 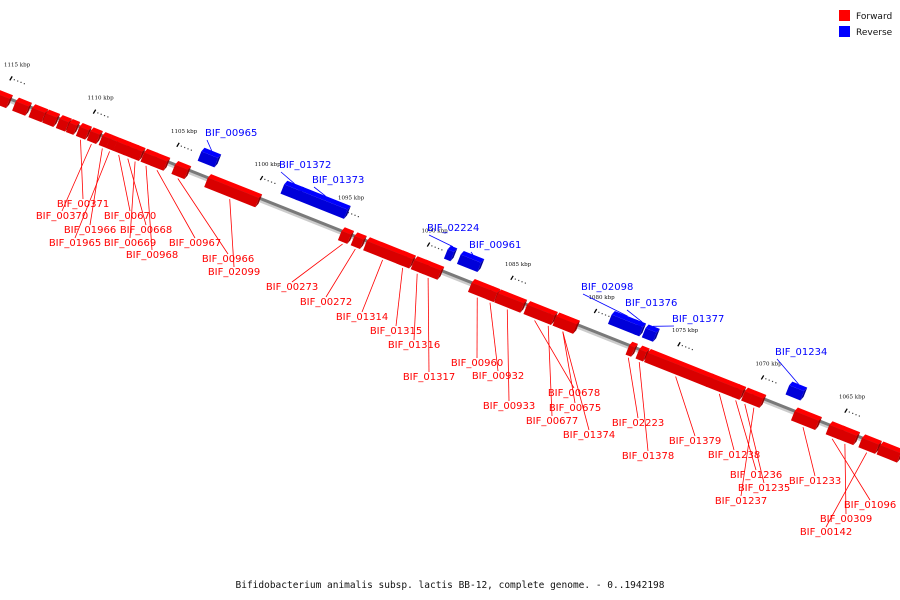 I want to click on gene-label: BIF_01315, so click(x=396, y=331).